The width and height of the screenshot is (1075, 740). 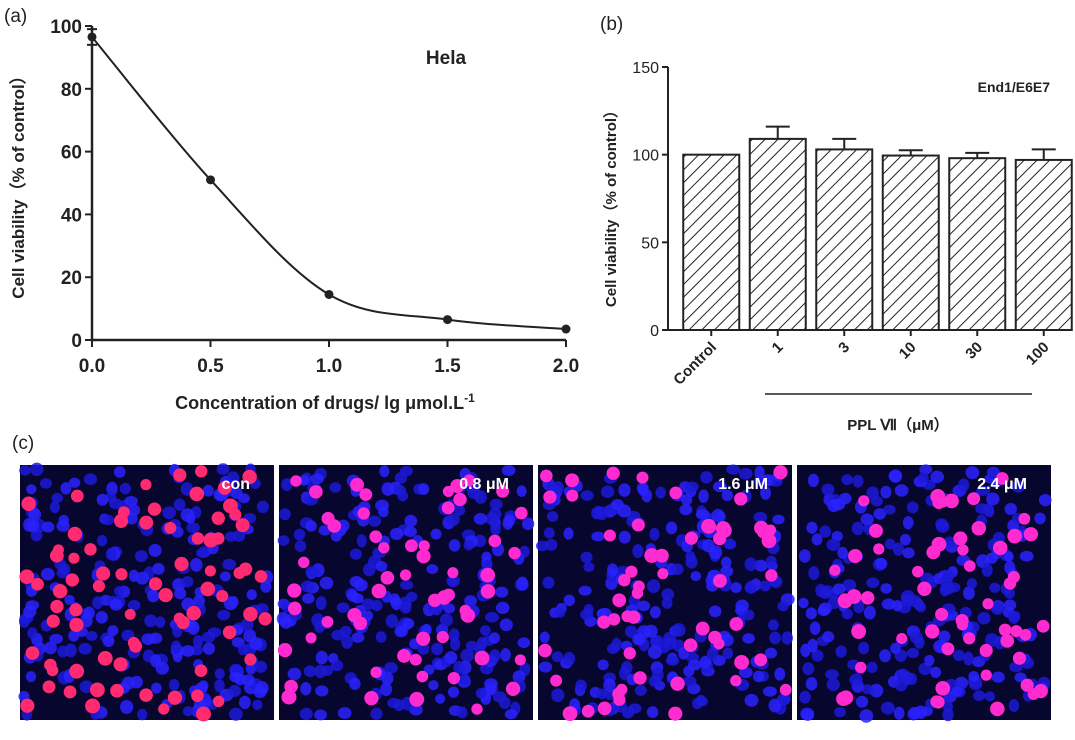 What do you see at coordinates (319, 403) in the screenshot?
I see `x-axis-label-main: Concentration of drugs/ lg μmol.L` at bounding box center [319, 403].